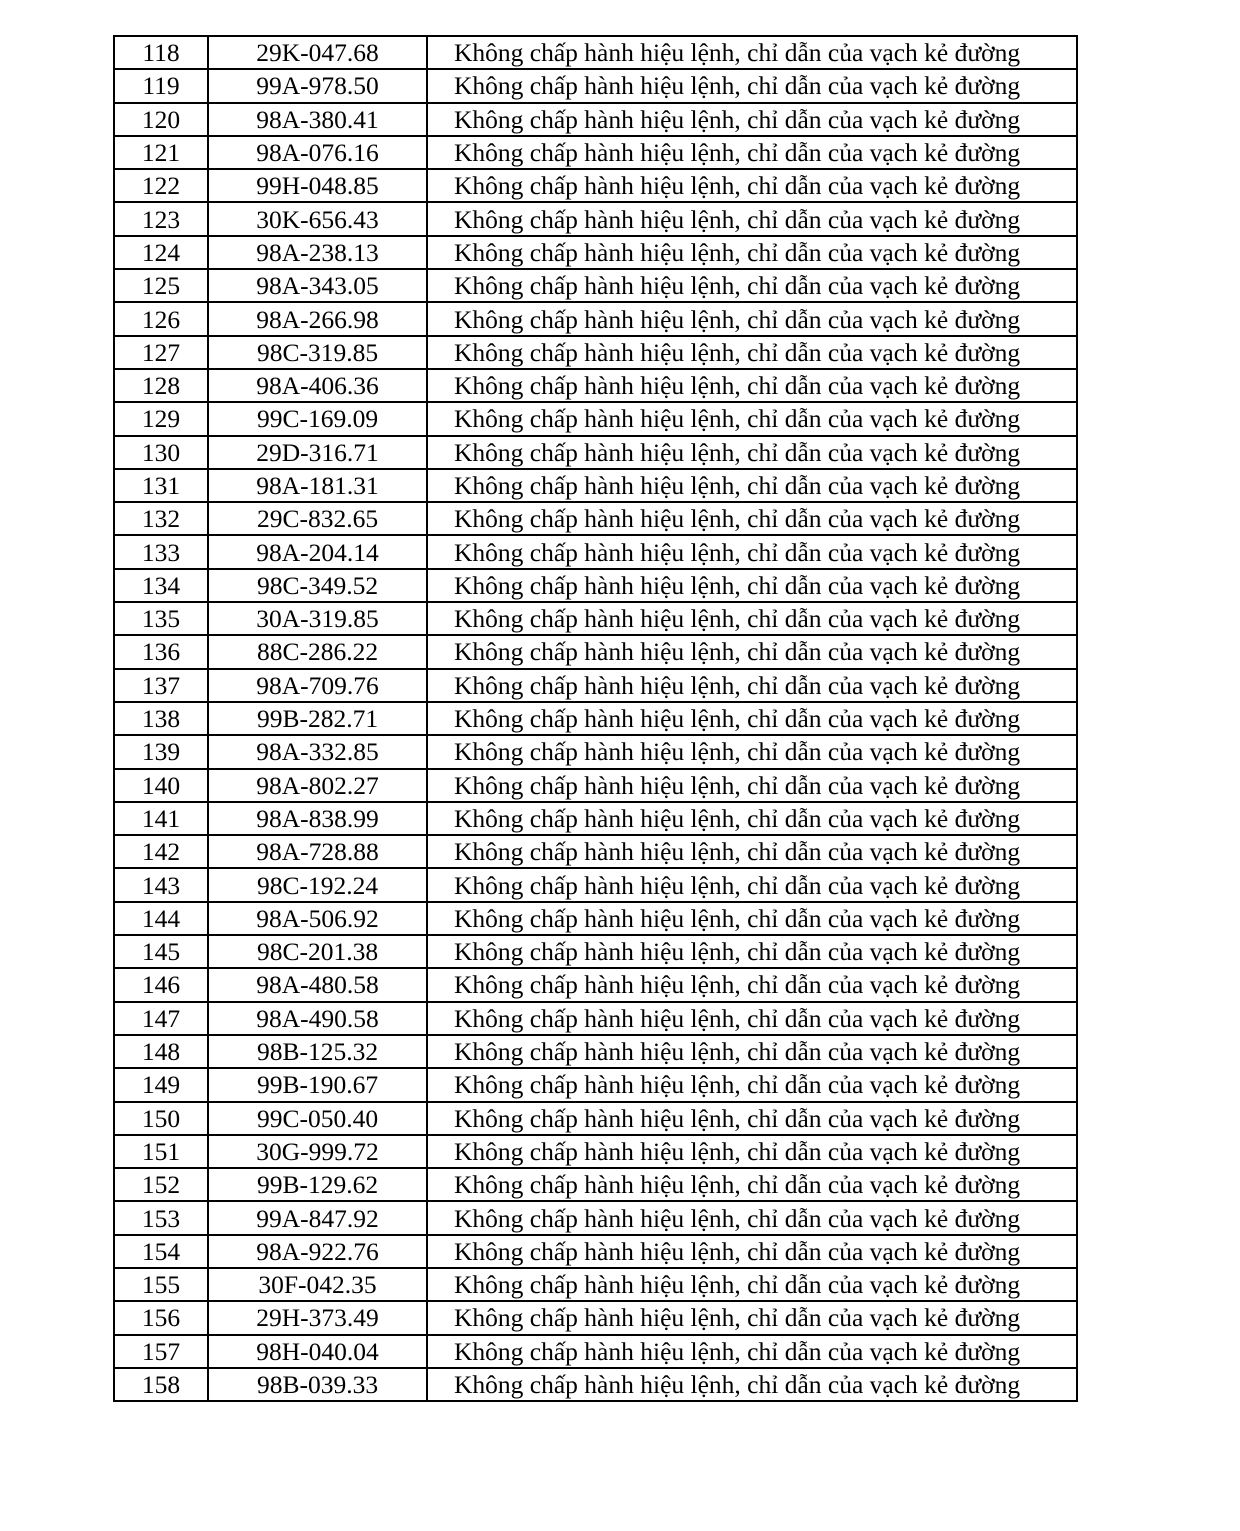 This screenshot has width=1240, height=1531. I want to click on row-number: 122, so click(161, 186).